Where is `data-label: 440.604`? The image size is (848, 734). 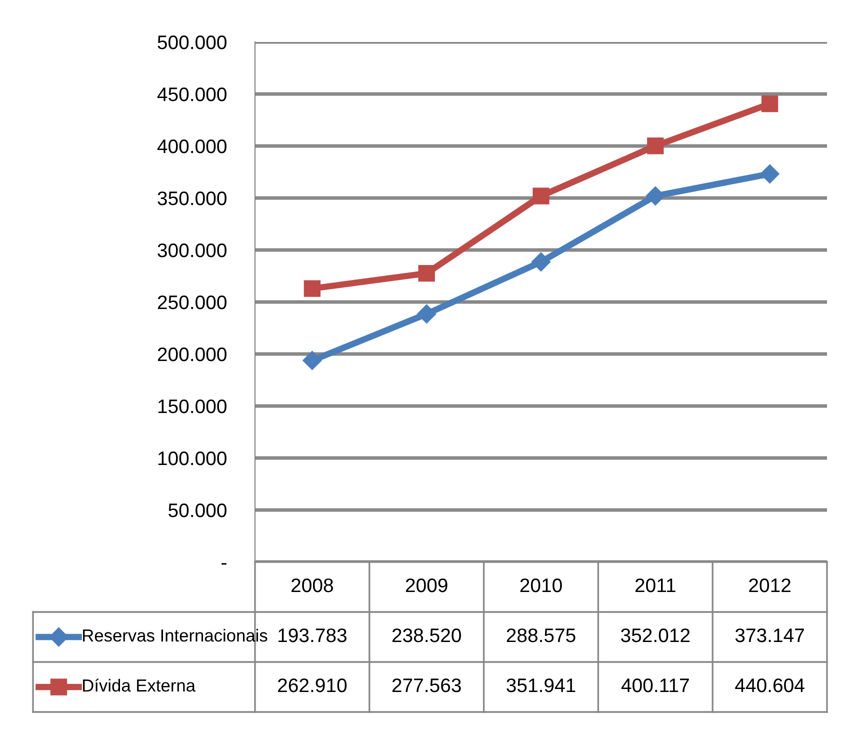 data-label: 440.604 is located at coordinates (769, 685).